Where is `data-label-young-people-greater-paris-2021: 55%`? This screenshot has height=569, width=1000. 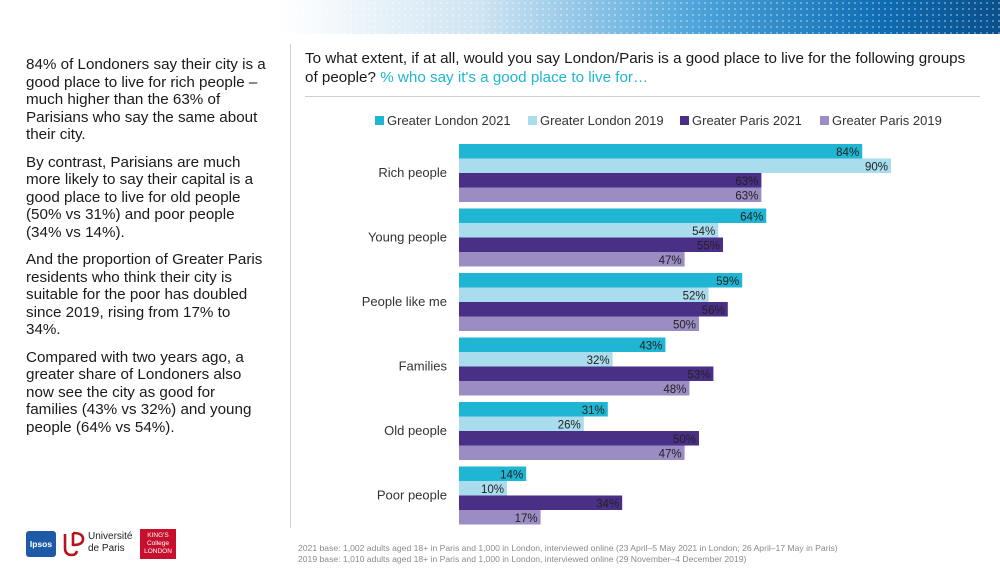 data-label-young-people-greater-paris-2021: 55% is located at coordinates (708, 247).